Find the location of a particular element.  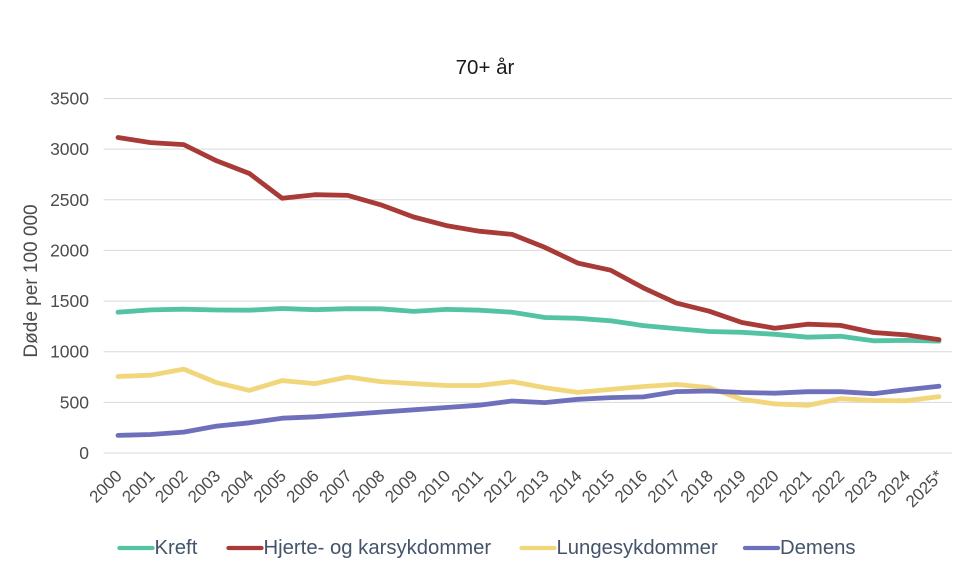

svg-text: 3000 is located at coordinates (69, 149).